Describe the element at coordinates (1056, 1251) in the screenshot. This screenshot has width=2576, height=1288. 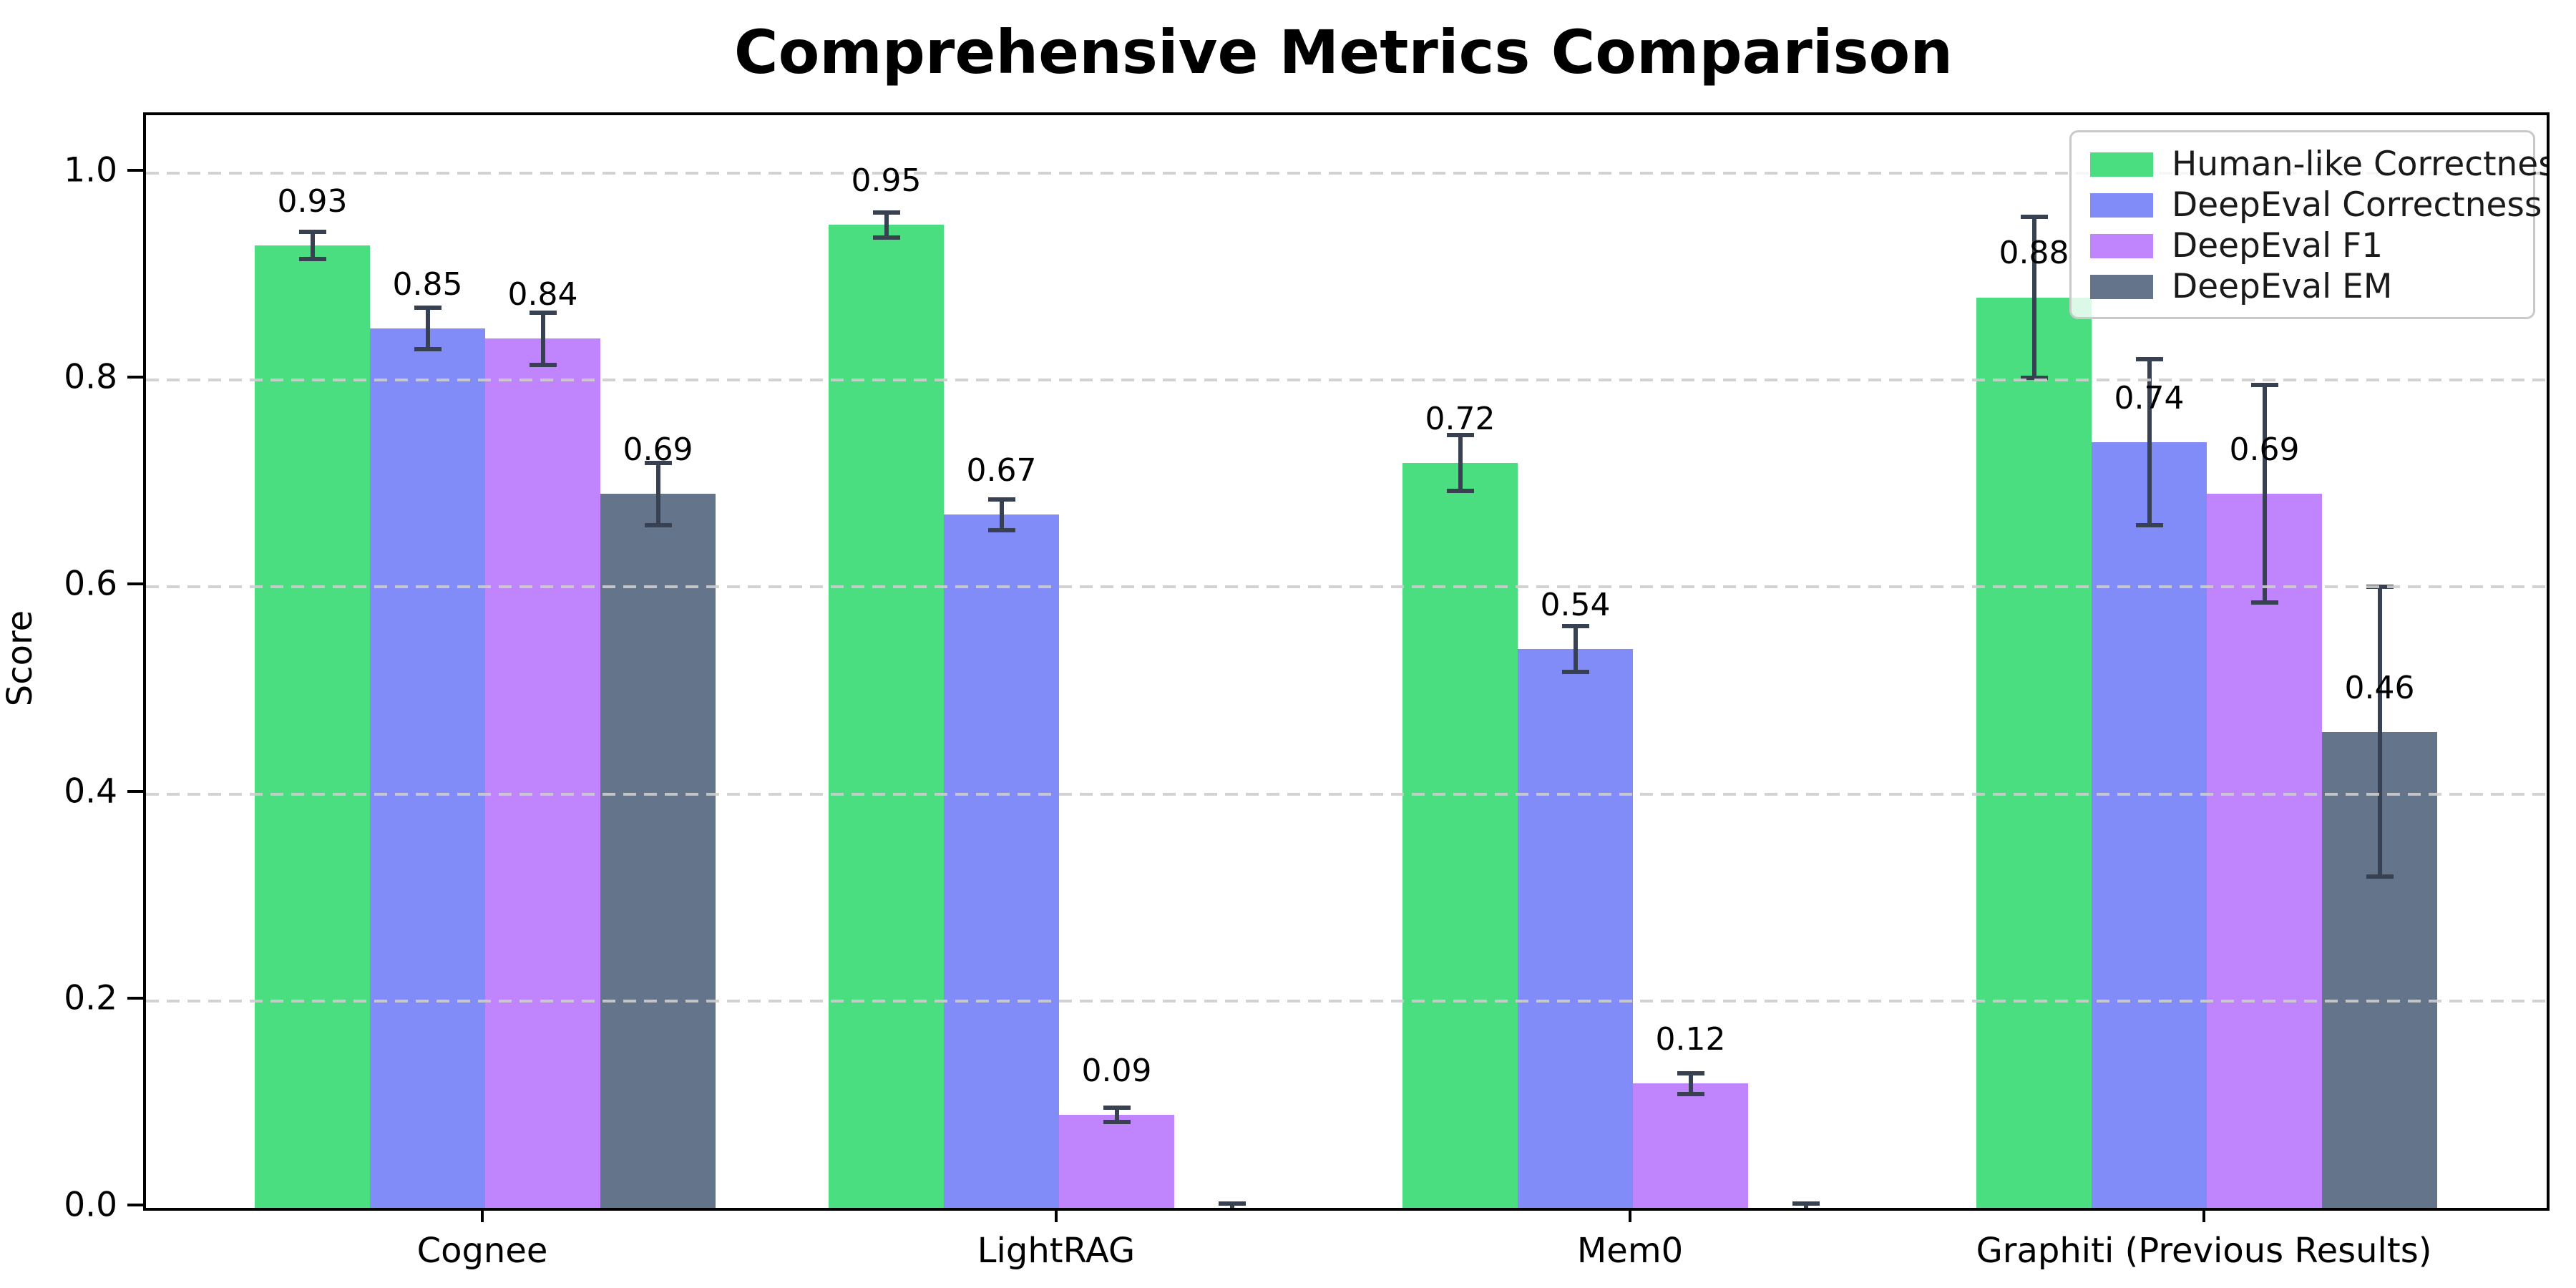
I see `x-tick-label: LightRAG` at that location.